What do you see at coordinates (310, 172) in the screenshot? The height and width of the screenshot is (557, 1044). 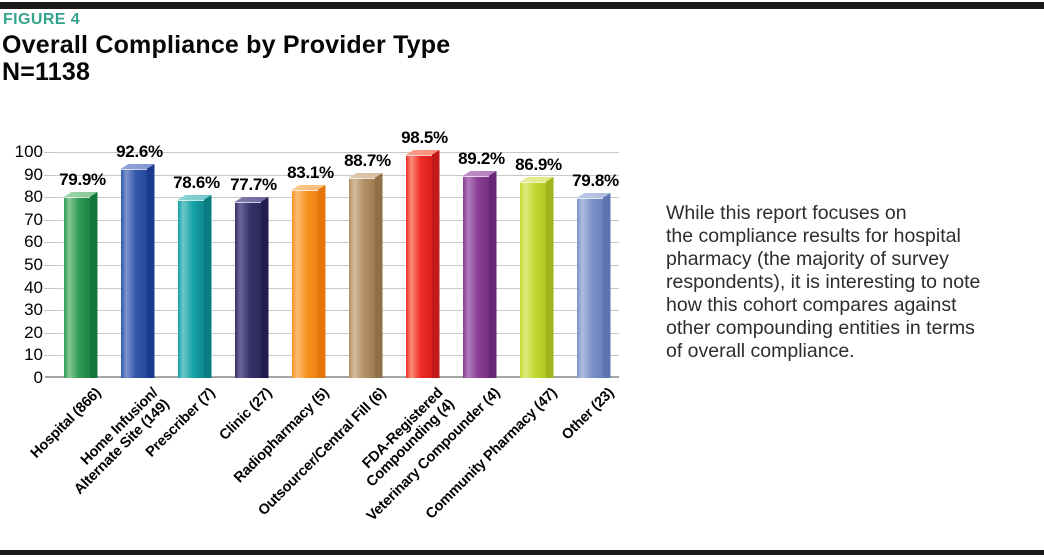 I see `bar-value-label: 83.1%` at bounding box center [310, 172].